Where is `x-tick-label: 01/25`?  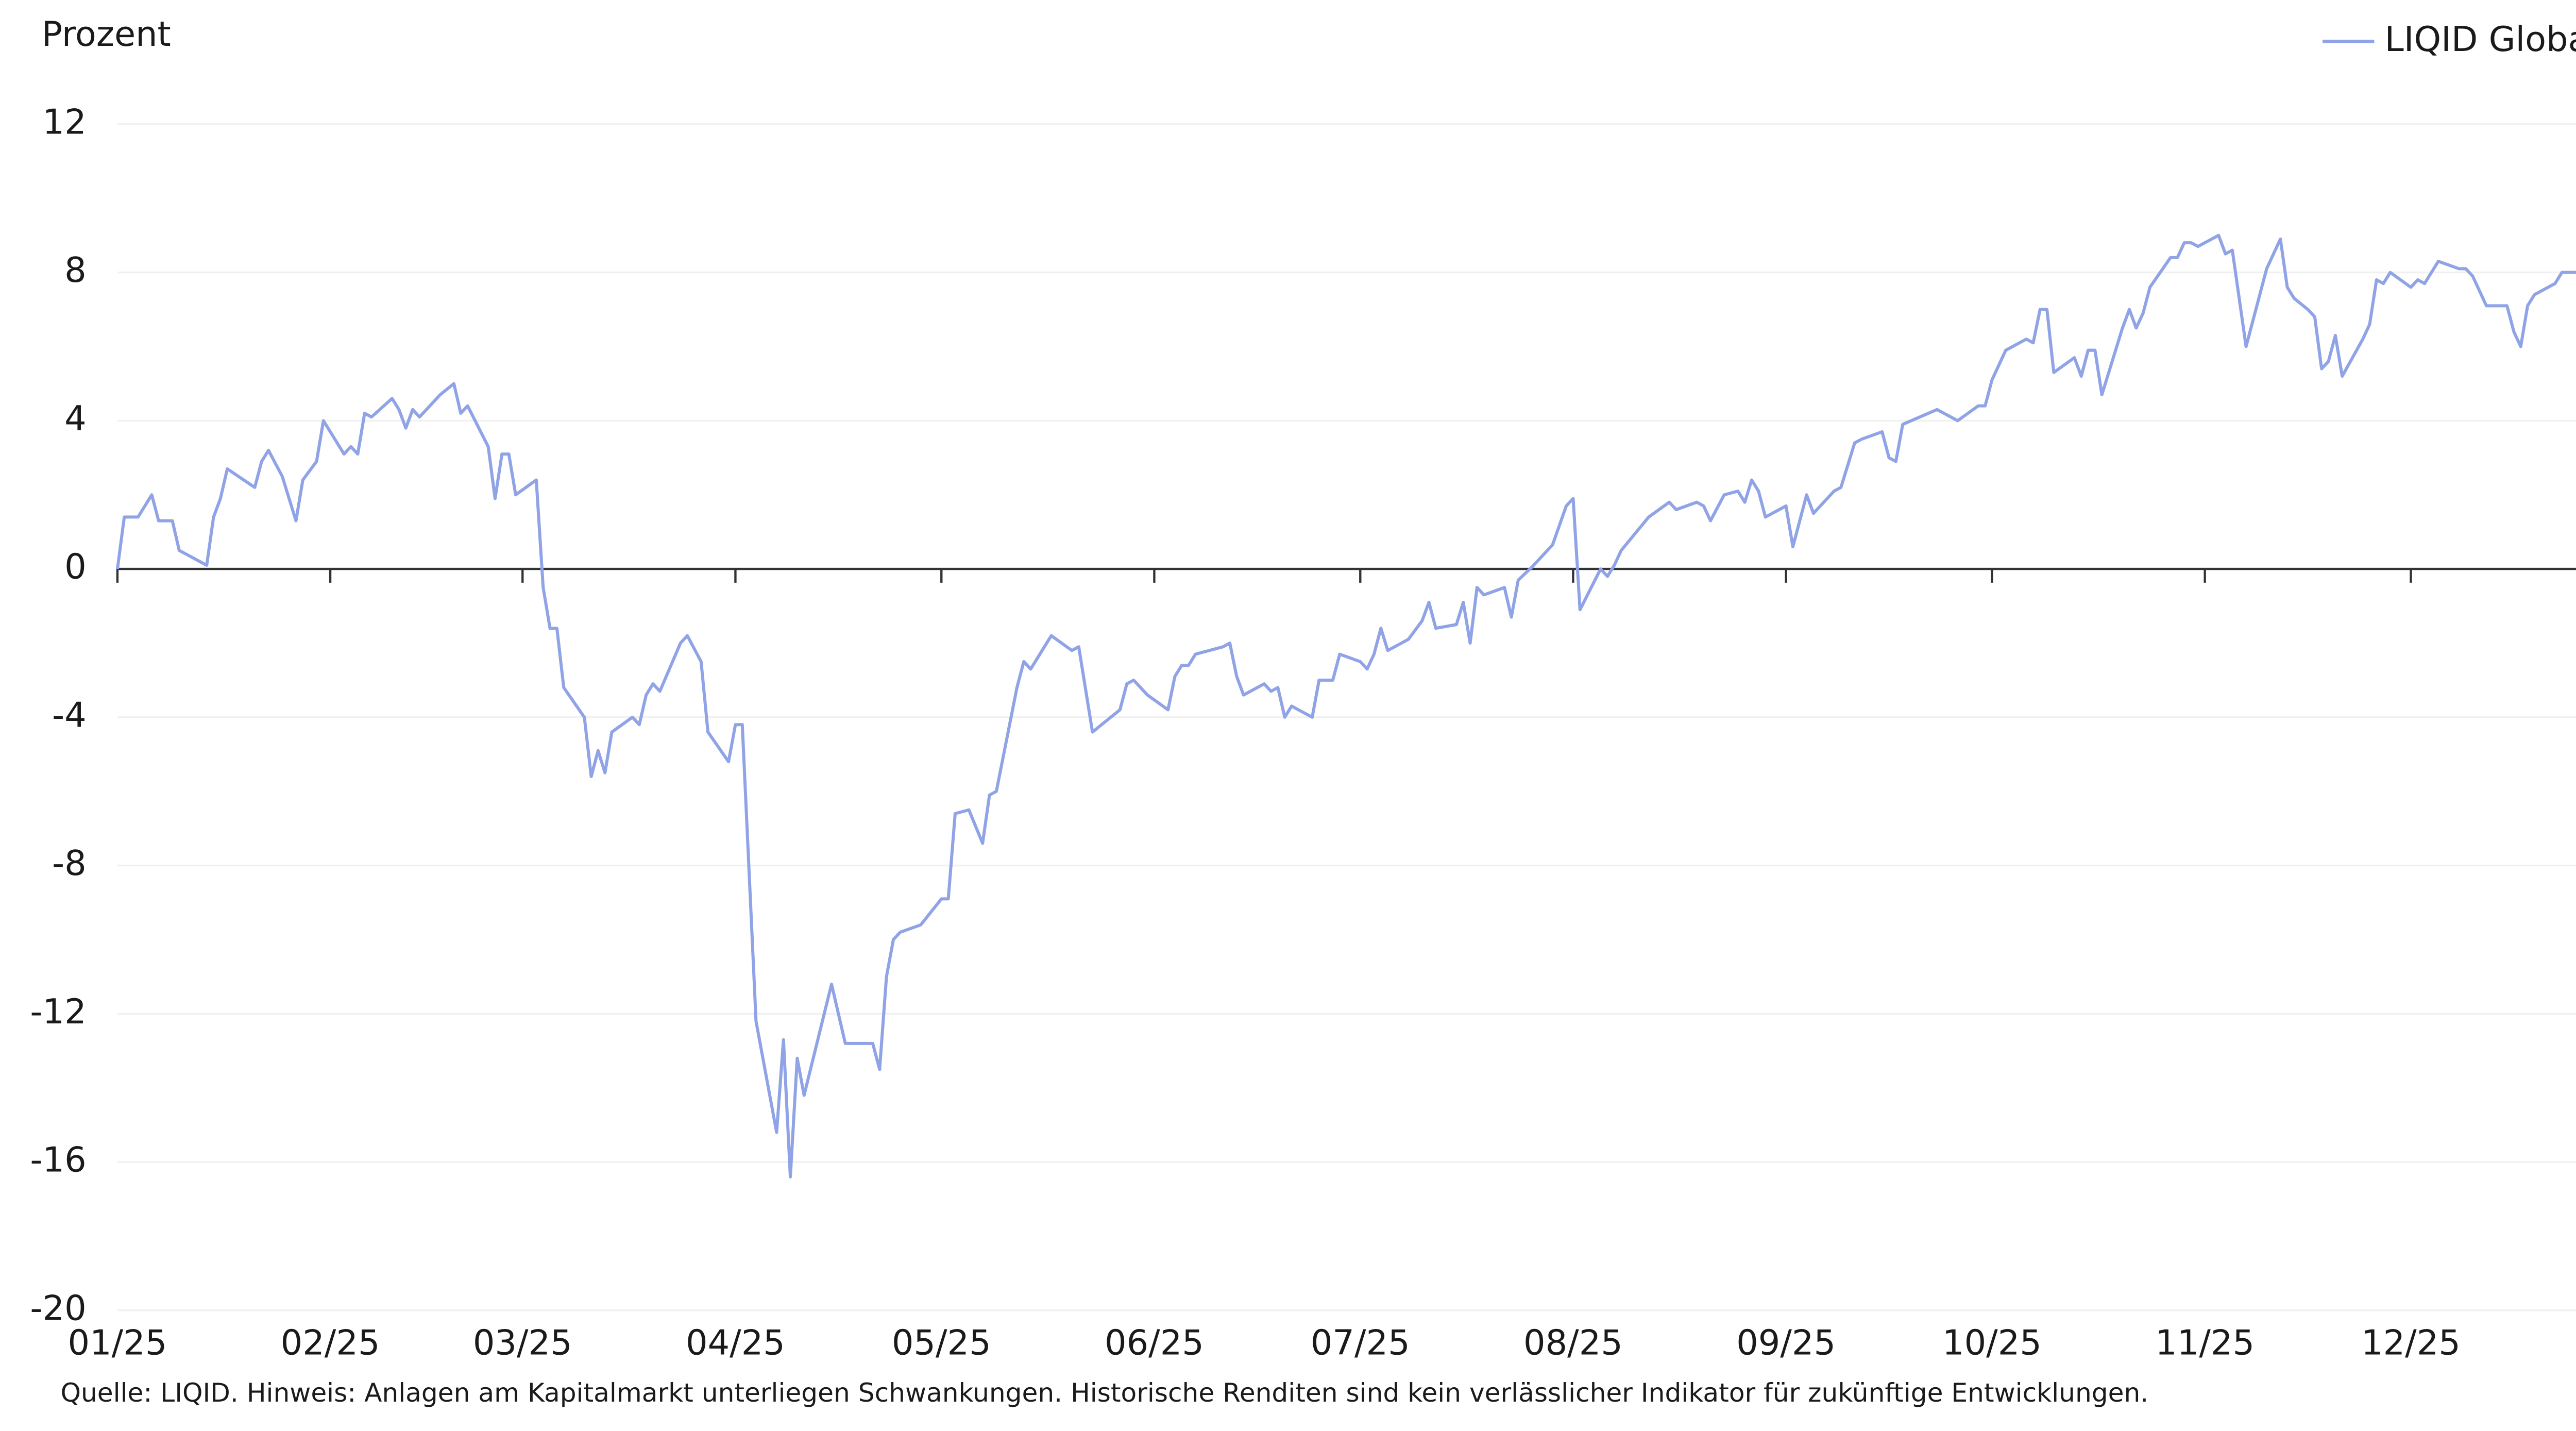 x-tick-label: 01/25 is located at coordinates (117, 1342).